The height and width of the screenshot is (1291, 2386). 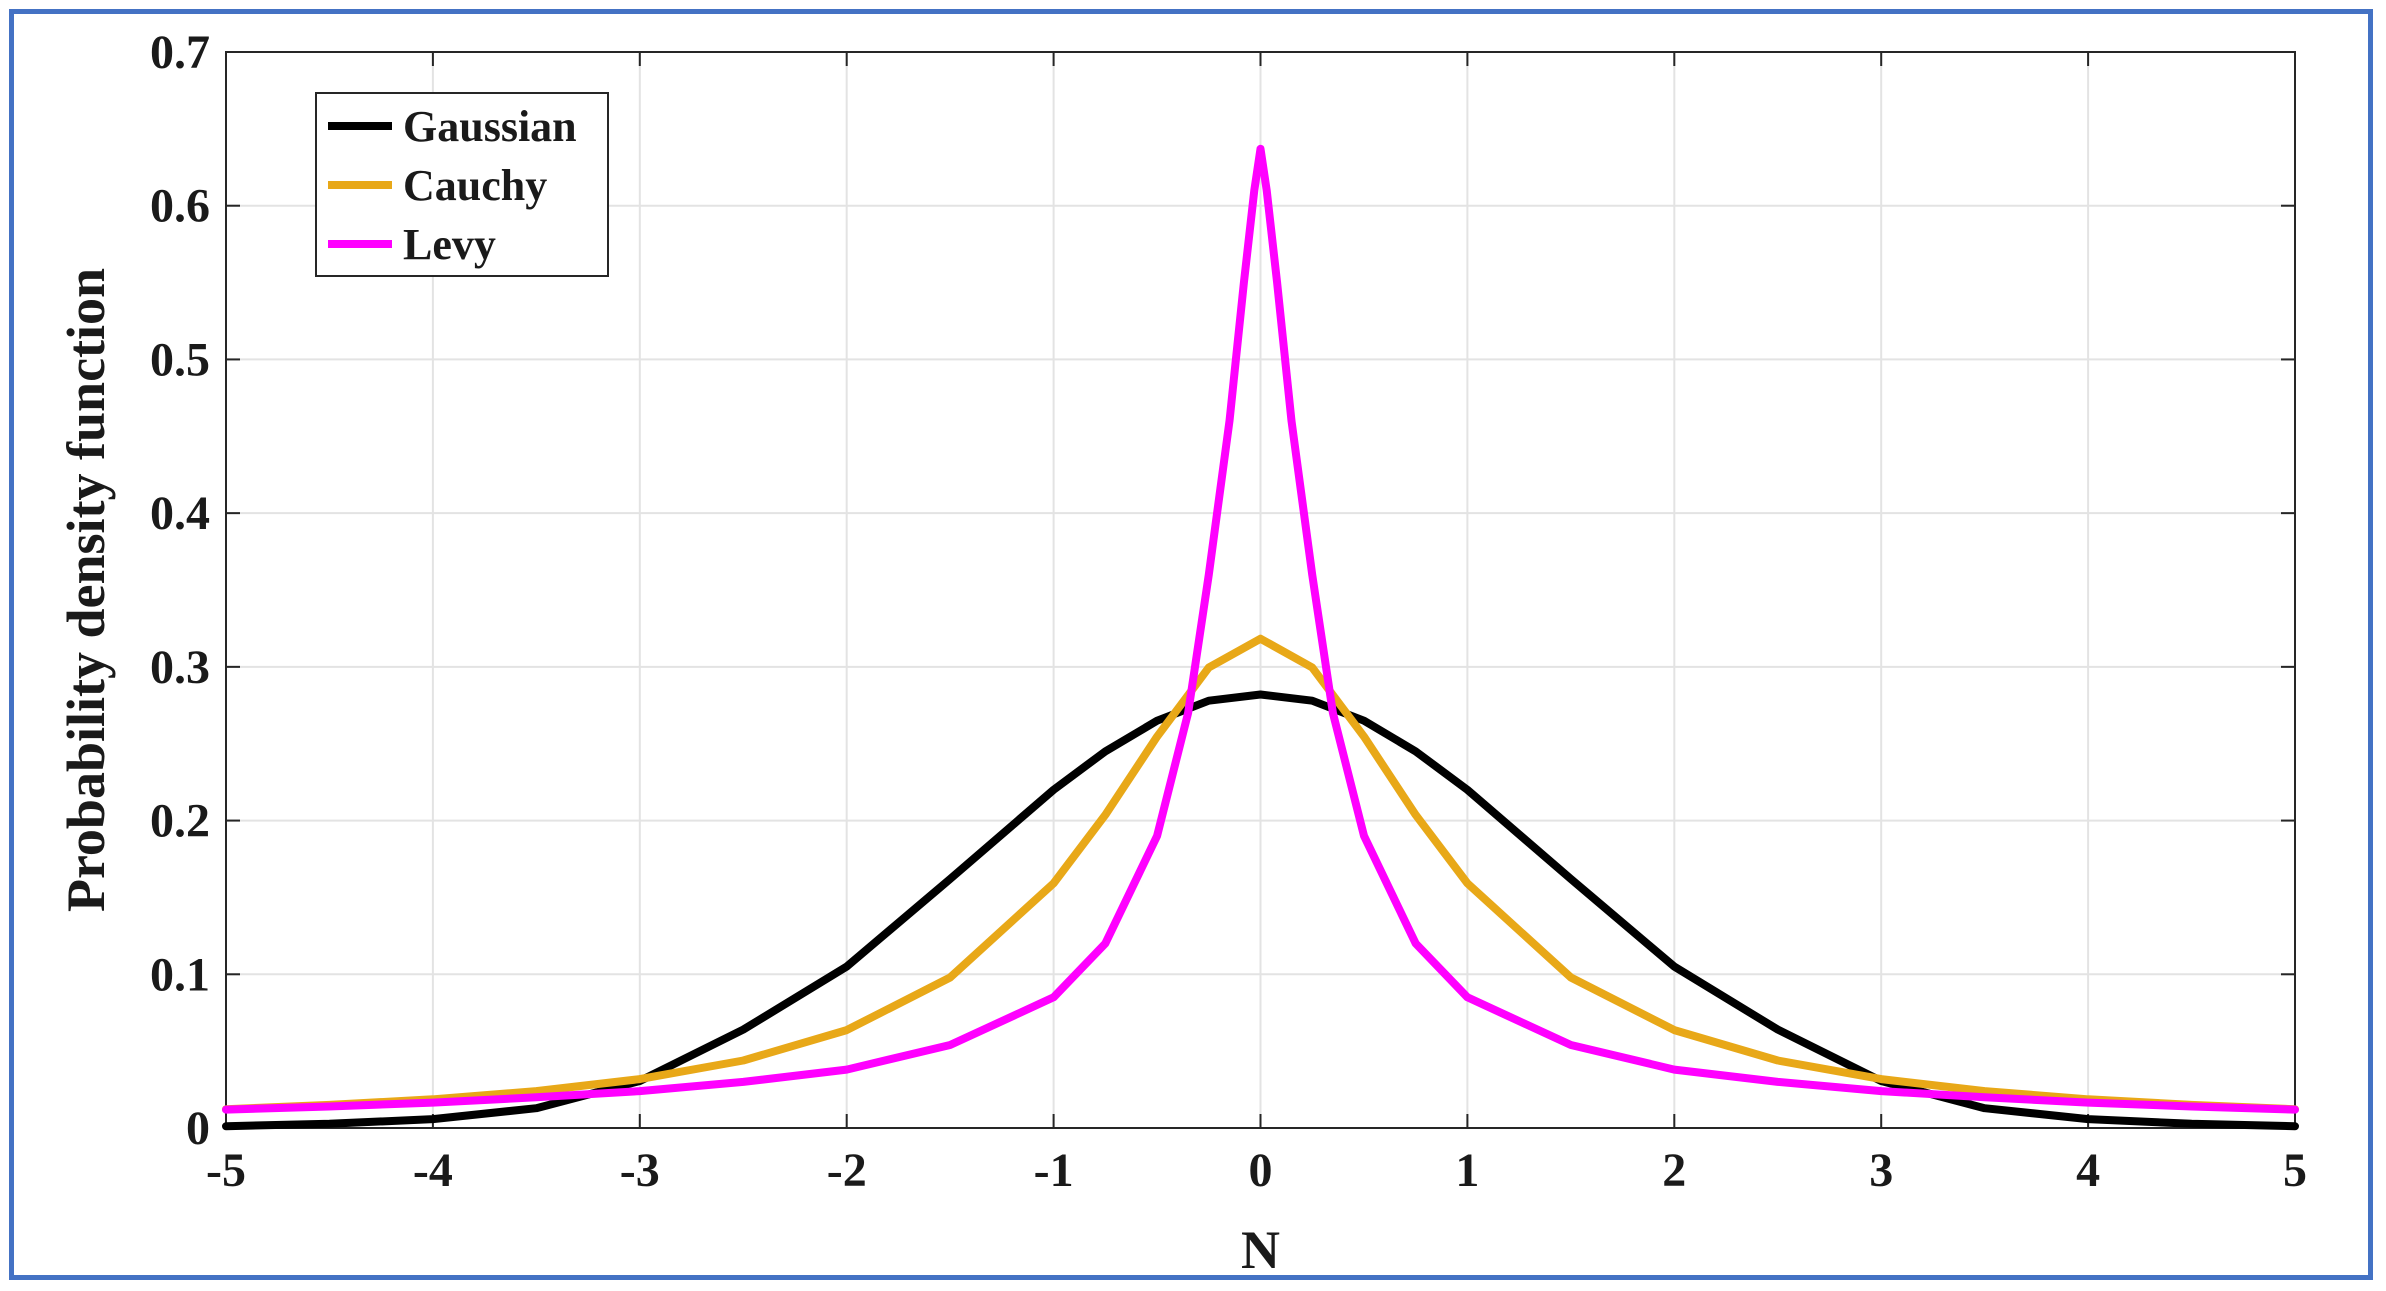 I want to click on x-tick-label: 0, so click(x=1261, y=1170).